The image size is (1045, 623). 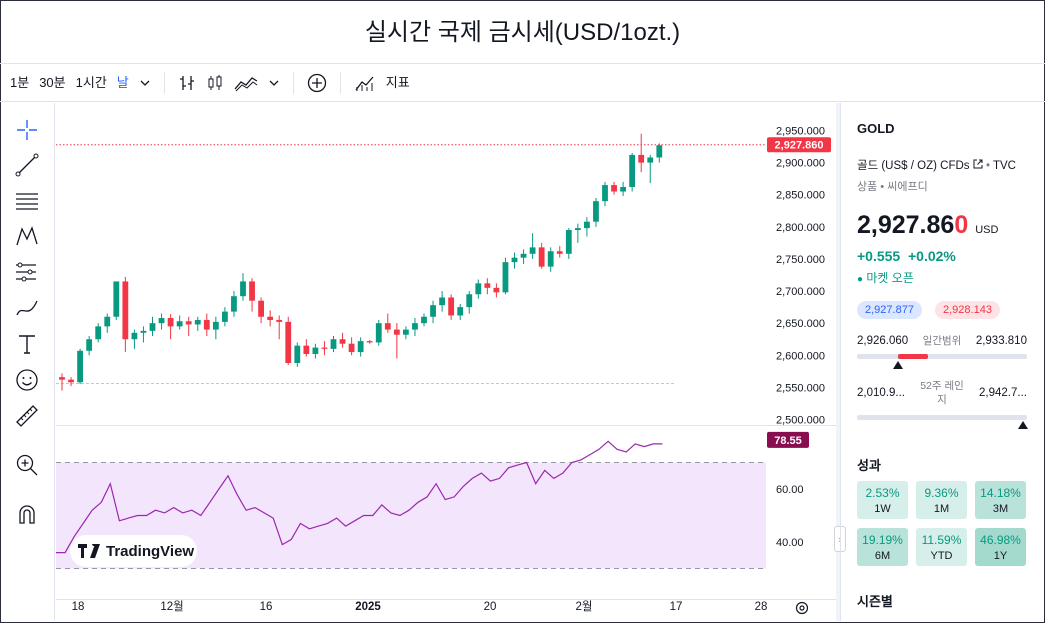 I want to click on interval-dropdown-chevron-icon, so click(x=145, y=83).